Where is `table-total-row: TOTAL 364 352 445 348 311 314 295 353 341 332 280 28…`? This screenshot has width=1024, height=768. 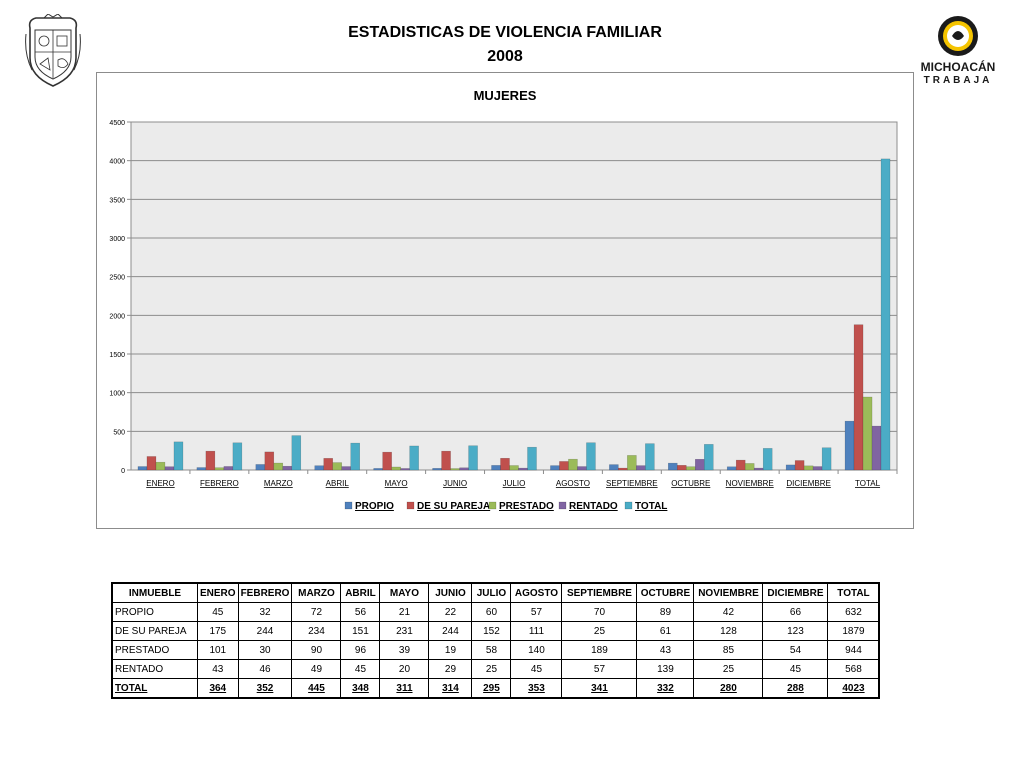
table-total-row: TOTAL 364 352 445 348 311 314 295 353 341 332 280 28… is located at coordinates (495, 688).